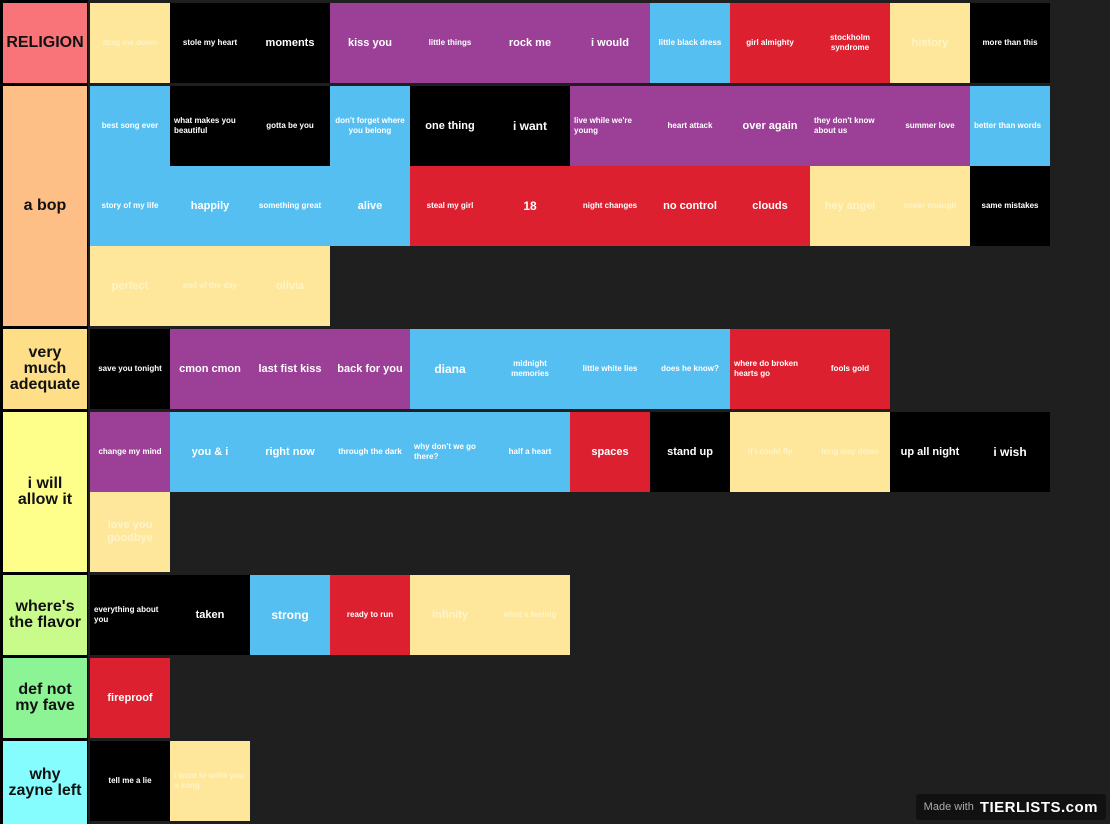 This screenshot has width=1110, height=824. What do you see at coordinates (450, 369) in the screenshot?
I see `tier-item: diana` at bounding box center [450, 369].